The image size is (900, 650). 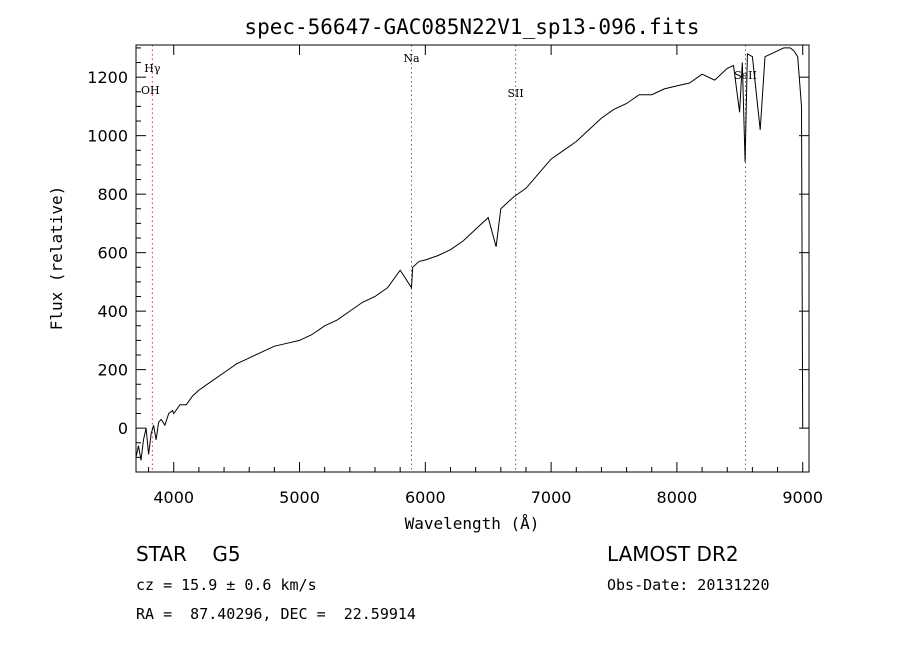 I want to click on y-axis-label: Flux (relative), so click(x=56, y=258).